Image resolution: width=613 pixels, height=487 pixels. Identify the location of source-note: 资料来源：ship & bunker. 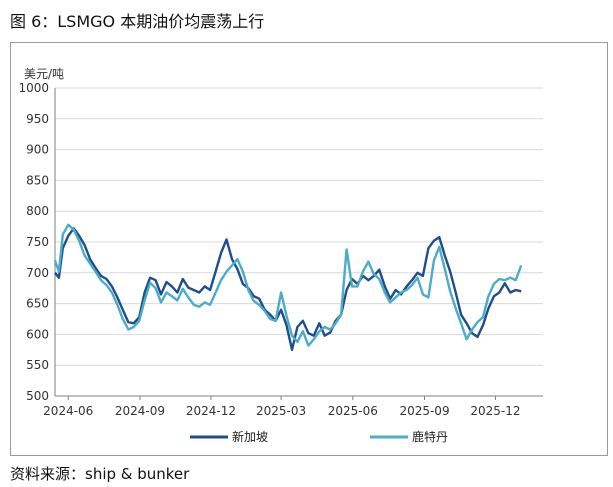
(100, 474).